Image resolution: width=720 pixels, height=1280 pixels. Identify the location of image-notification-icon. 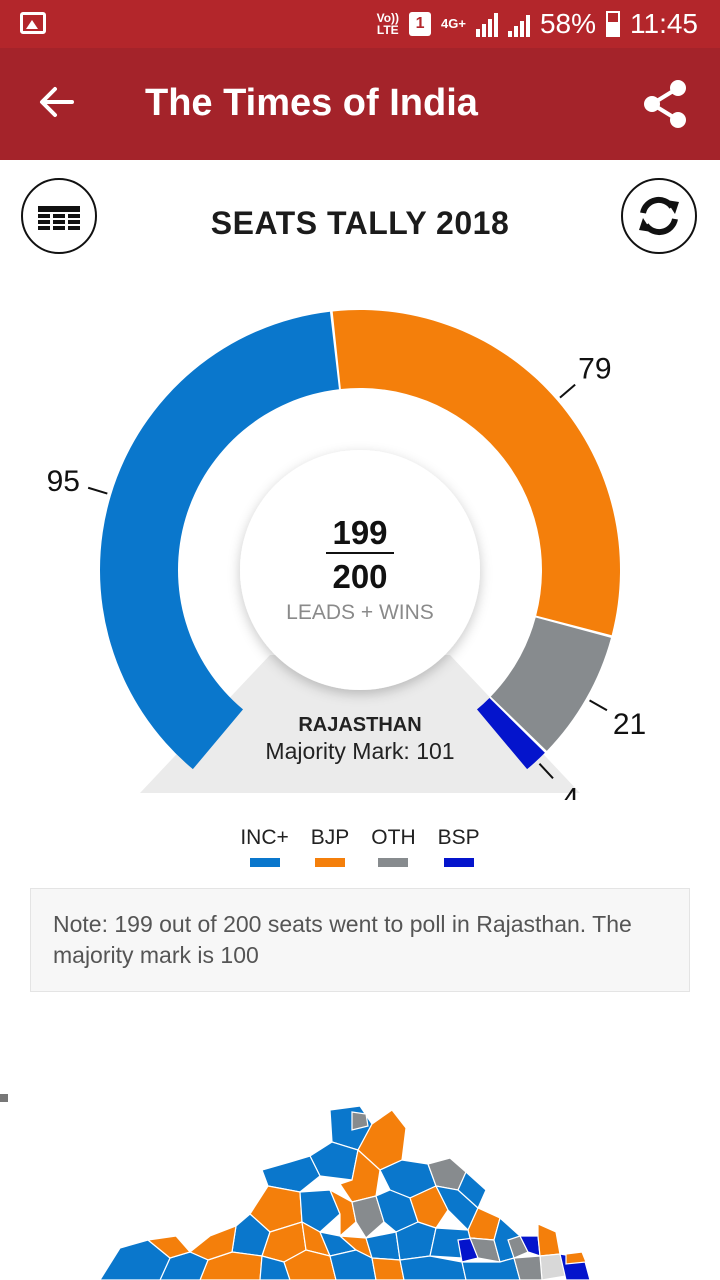
(33, 23).